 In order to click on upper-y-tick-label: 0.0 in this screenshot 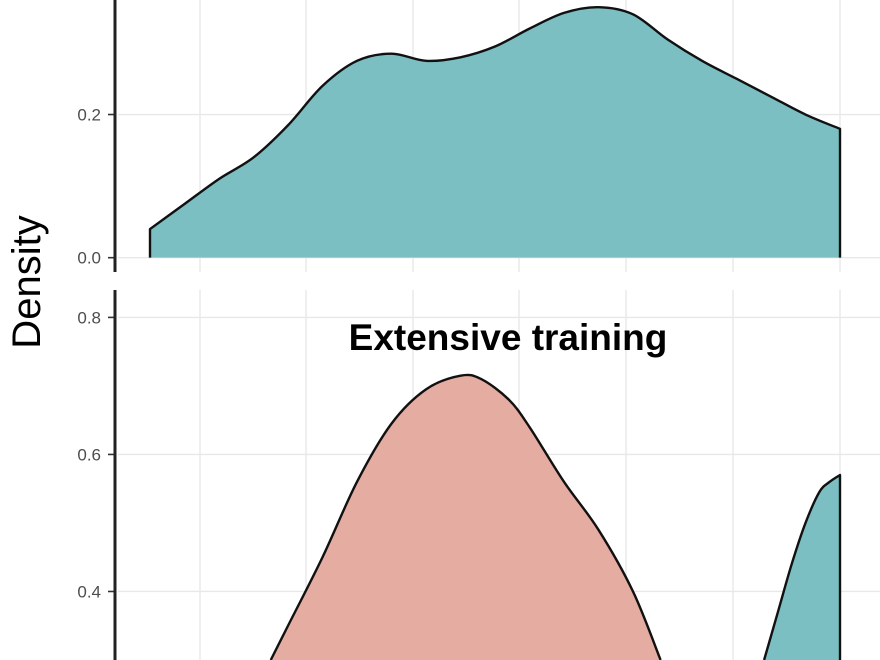, I will do `click(89, 258)`.